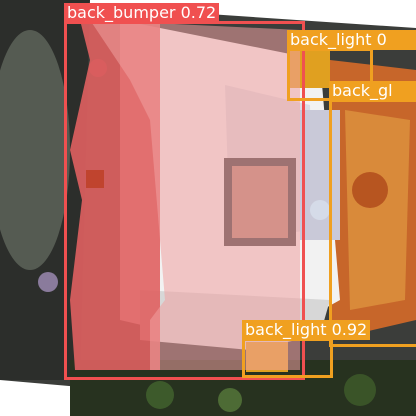 This screenshot has height=416, width=416. Describe the element at coordinates (287, 358) in the screenshot. I see `back-light-bottom-box` at that location.